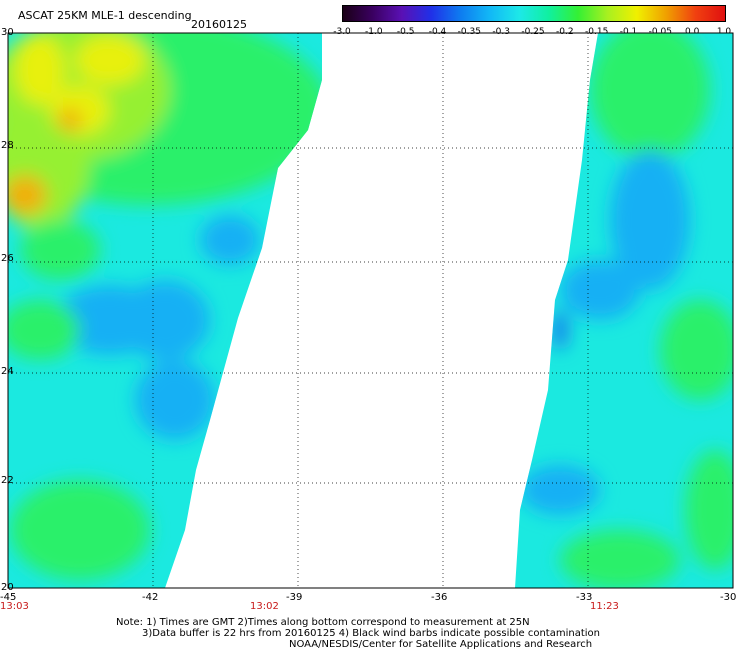 This screenshot has width=740, height=651. Describe the element at coordinates (105, 15) in the screenshot. I see `map-title: ASCAT 25KM MLE-1 descending` at that location.